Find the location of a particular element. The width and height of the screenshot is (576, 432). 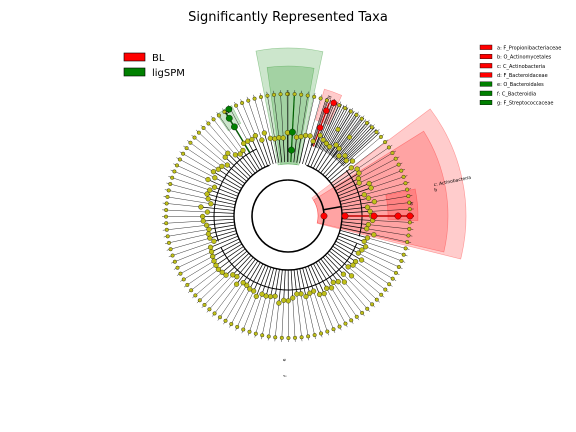

group-legend: BL ligSPM is located at coordinates (154, 65).